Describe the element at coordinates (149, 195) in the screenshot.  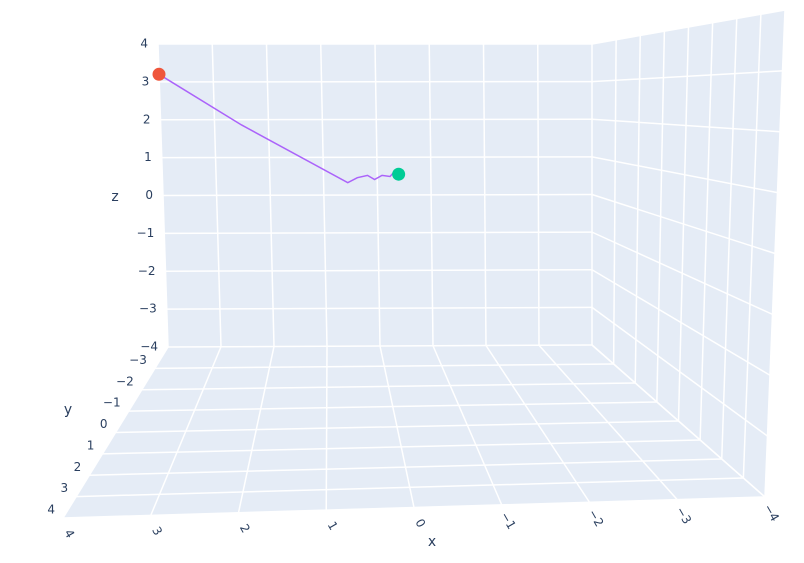
I see `z-tick-label: 0` at that location.